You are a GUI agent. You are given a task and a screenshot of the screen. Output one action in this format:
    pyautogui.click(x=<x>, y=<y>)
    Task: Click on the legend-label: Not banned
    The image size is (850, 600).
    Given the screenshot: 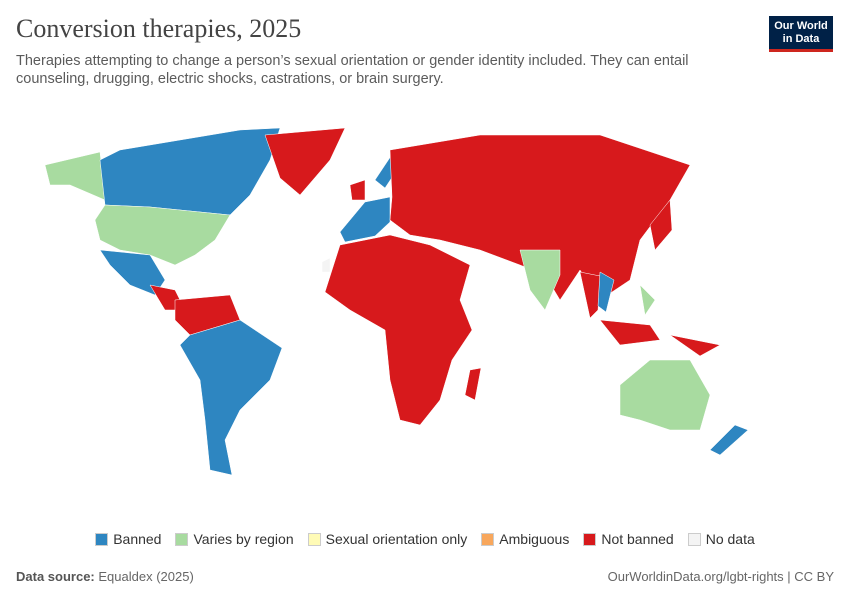 What is the action you would take?
    pyautogui.click(x=637, y=539)
    